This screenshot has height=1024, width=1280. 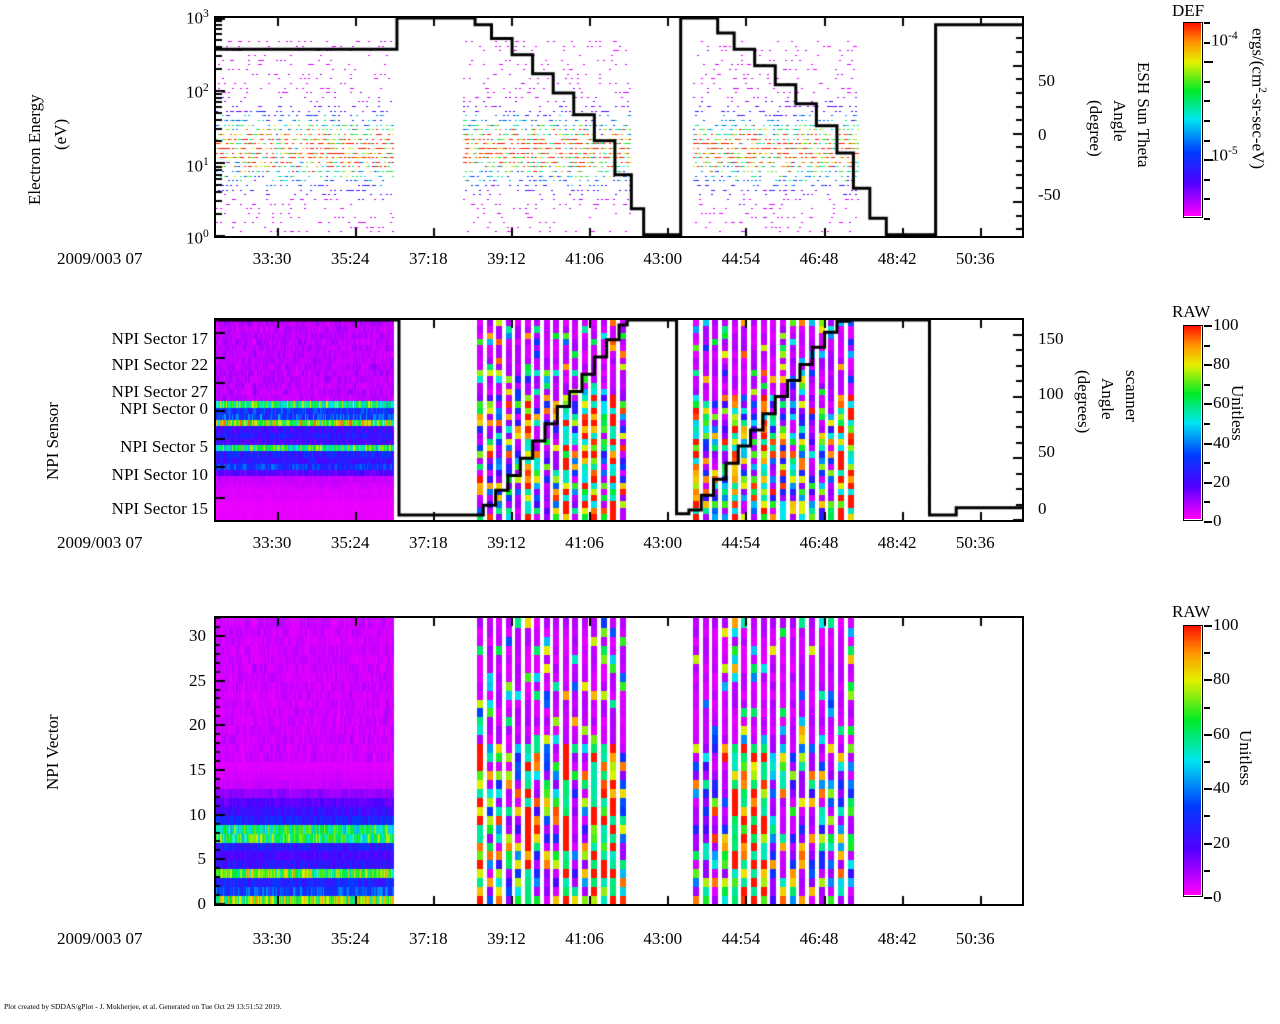 I want to click on panel1-time-origin: 2009/003 07, so click(x=100, y=258).